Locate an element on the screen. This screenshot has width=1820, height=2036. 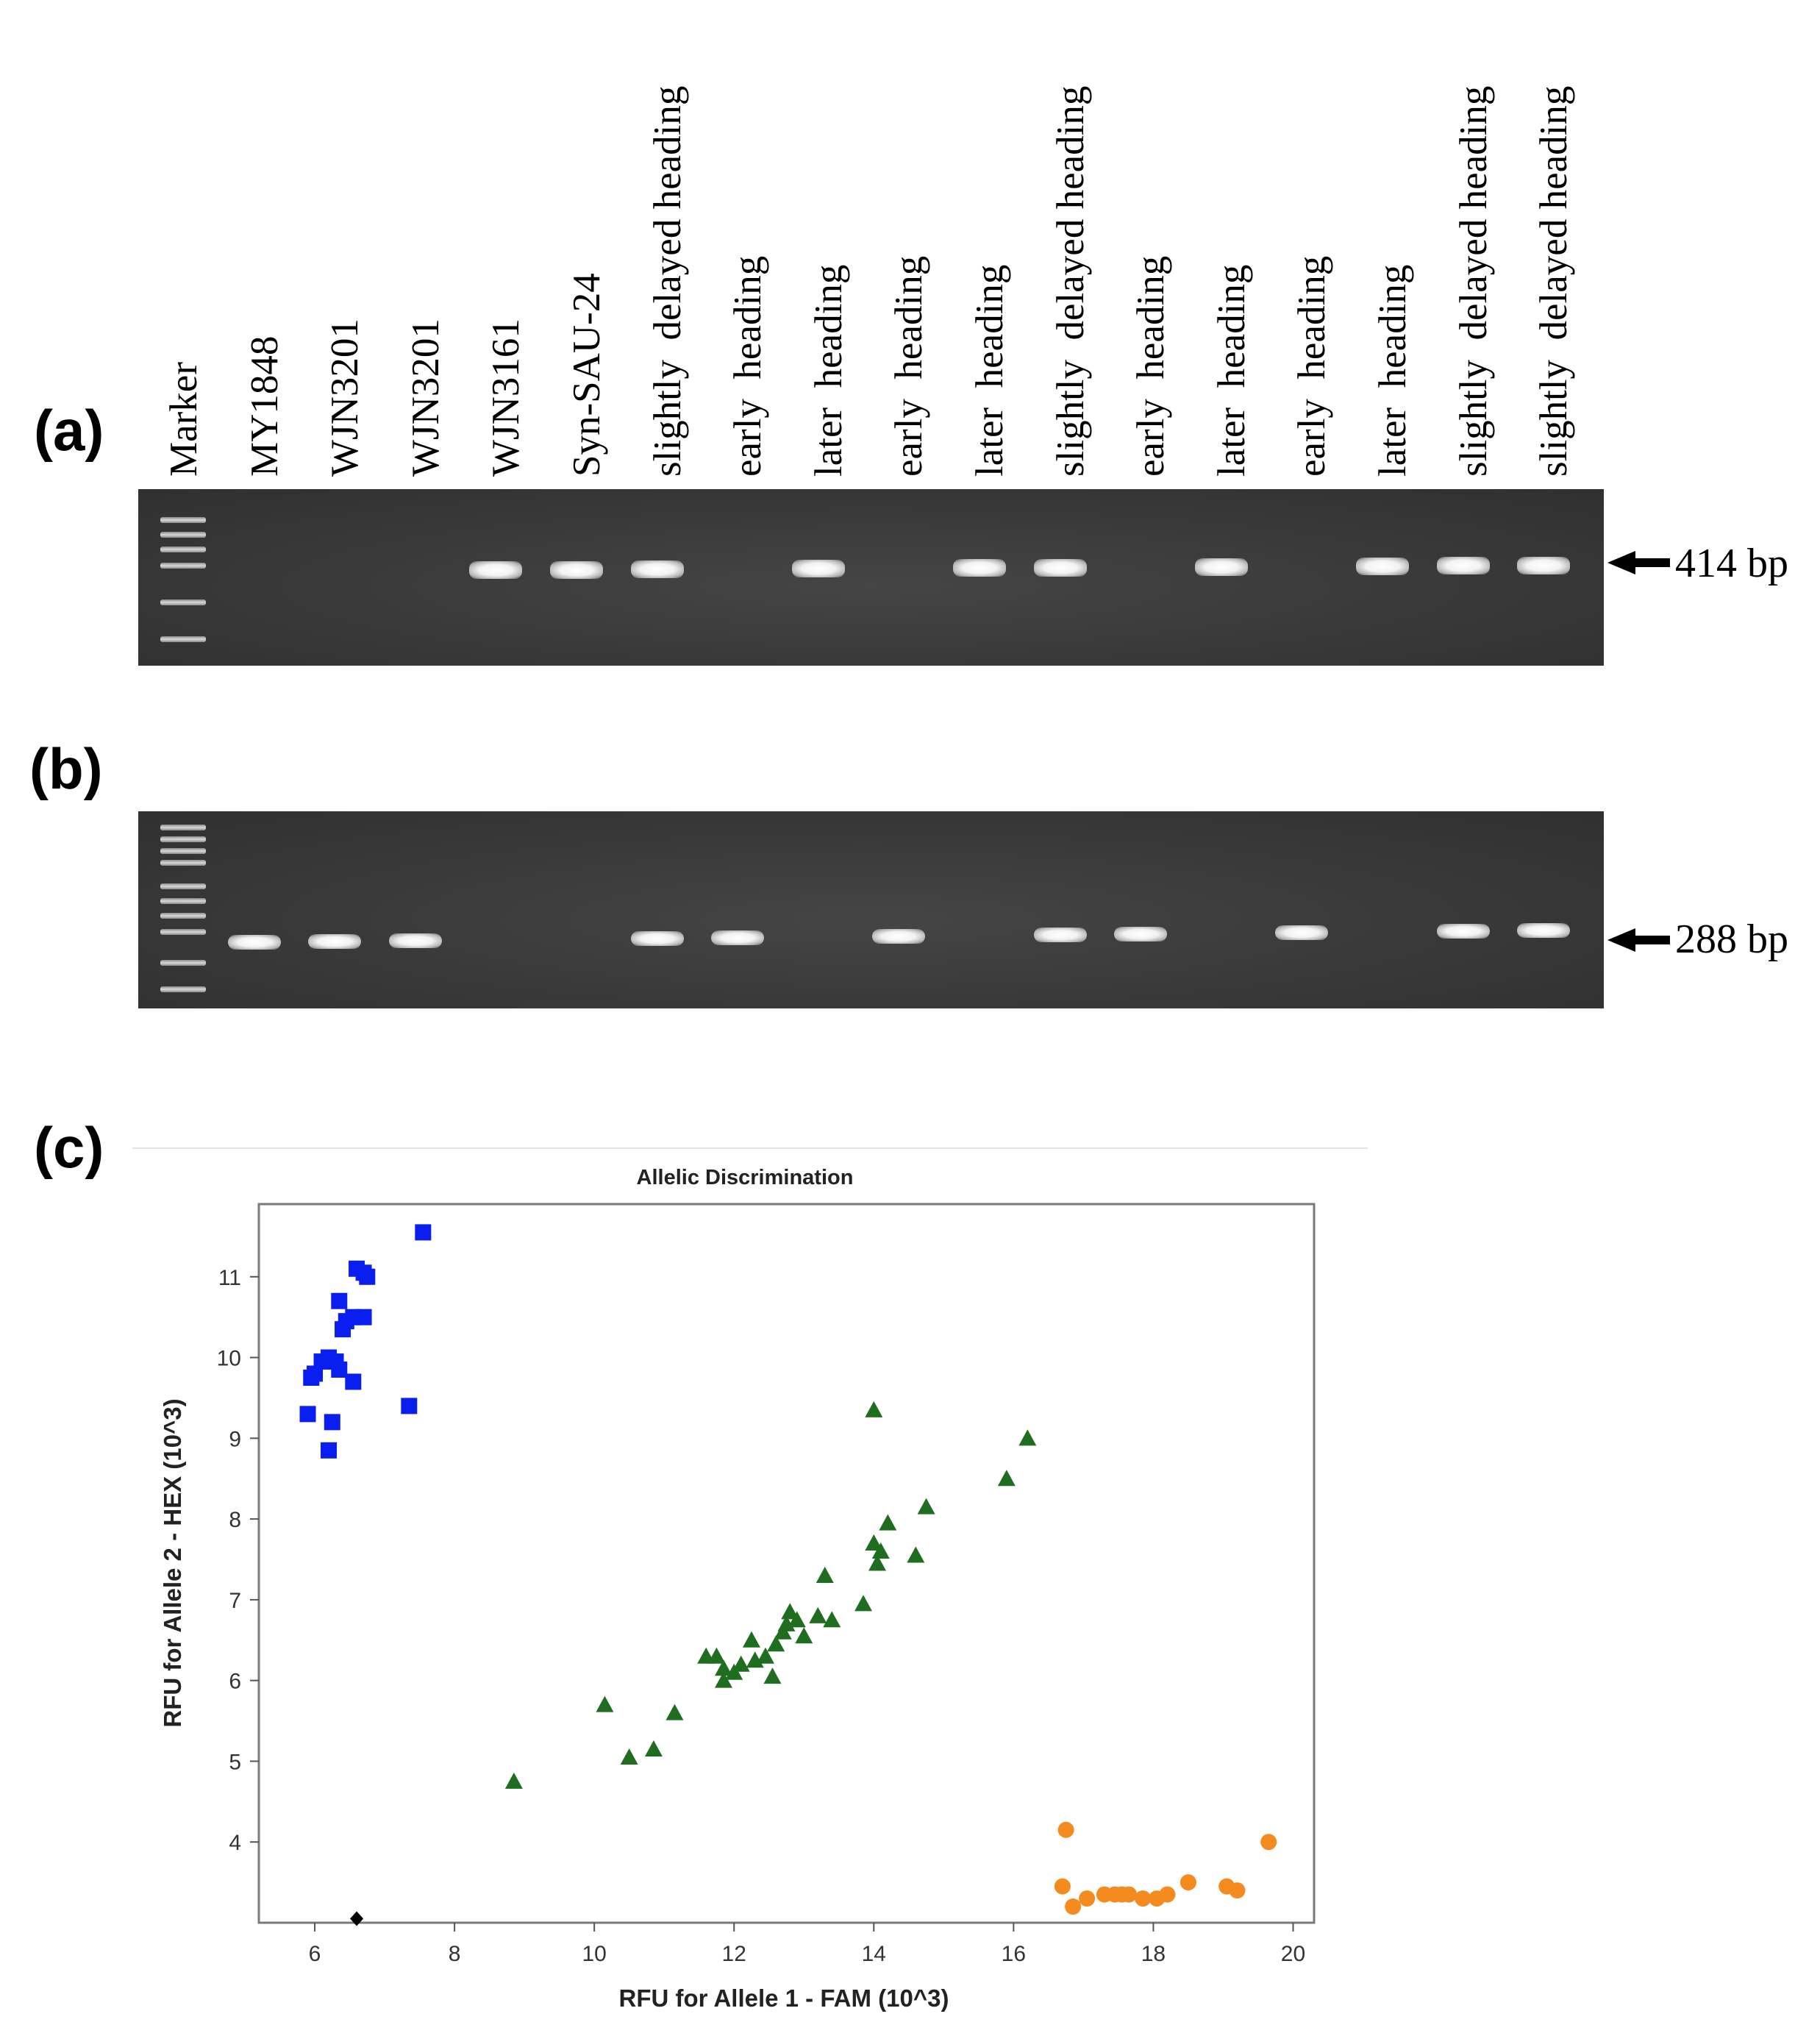
lane-label-15: later heading is located at coordinates (1392, 370).